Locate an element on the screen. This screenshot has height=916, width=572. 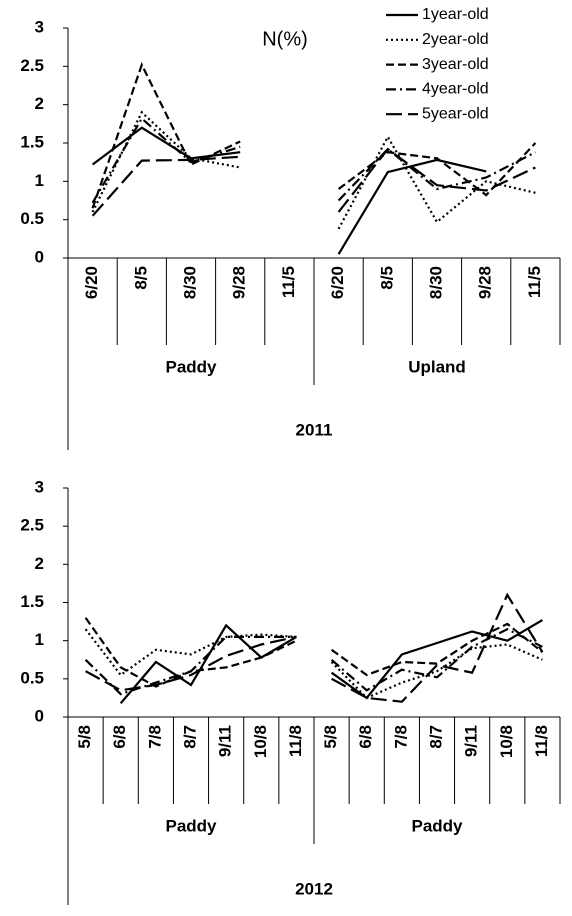
legend-label: 1year-old is located at coordinates (455, 14).